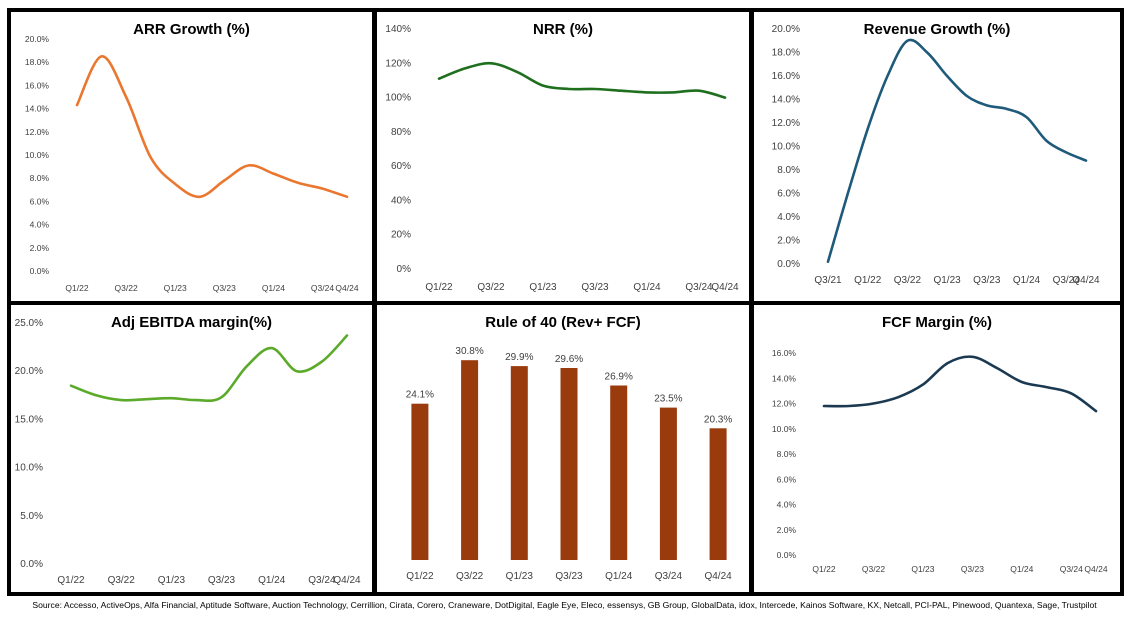 The height and width of the screenshot is (619, 1129). What do you see at coordinates (470, 460) in the screenshot?
I see `bar-Q3/22` at bounding box center [470, 460].